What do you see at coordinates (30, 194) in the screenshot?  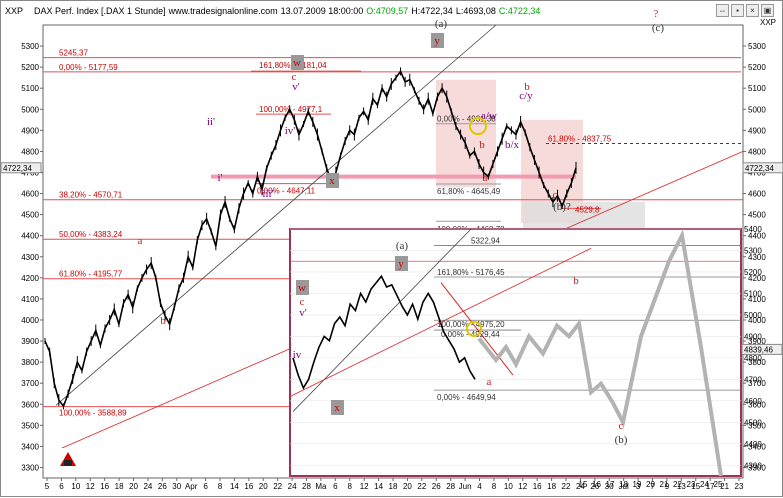 I see `y-tick-label-left: 4600` at bounding box center [30, 194].